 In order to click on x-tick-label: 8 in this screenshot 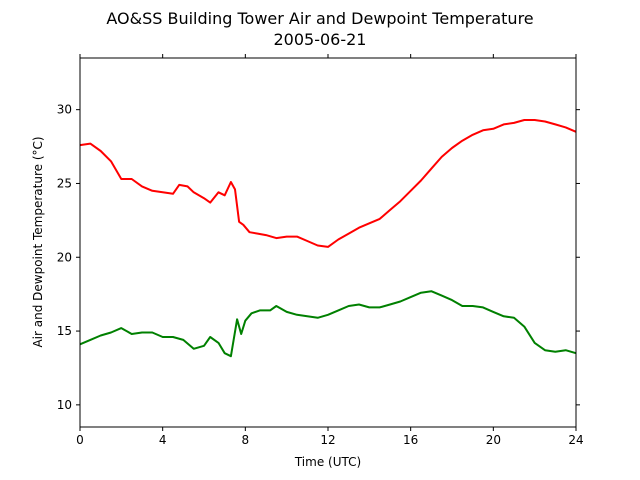, I will do `click(246, 440)`.